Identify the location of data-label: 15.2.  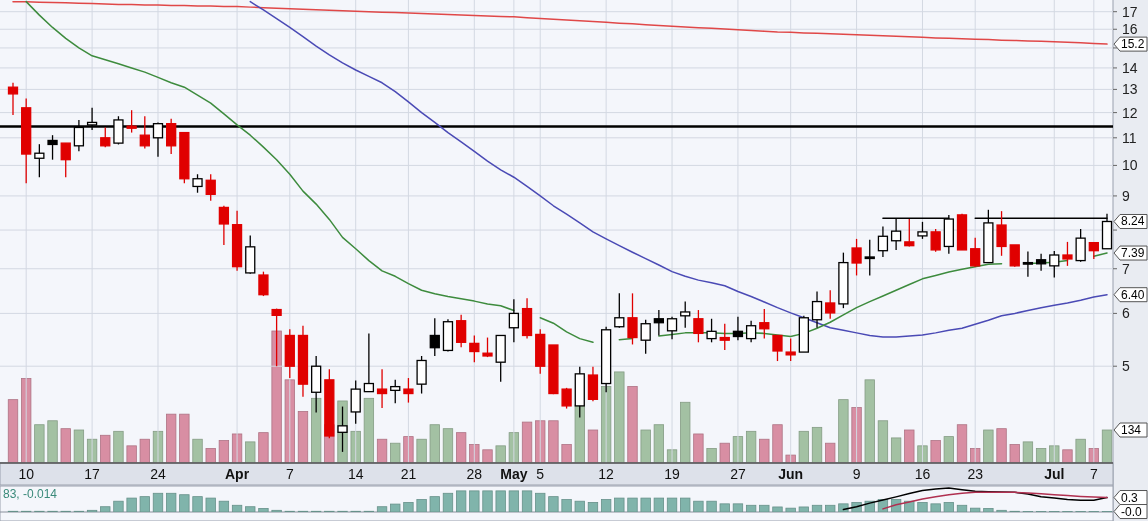
(1133, 44).